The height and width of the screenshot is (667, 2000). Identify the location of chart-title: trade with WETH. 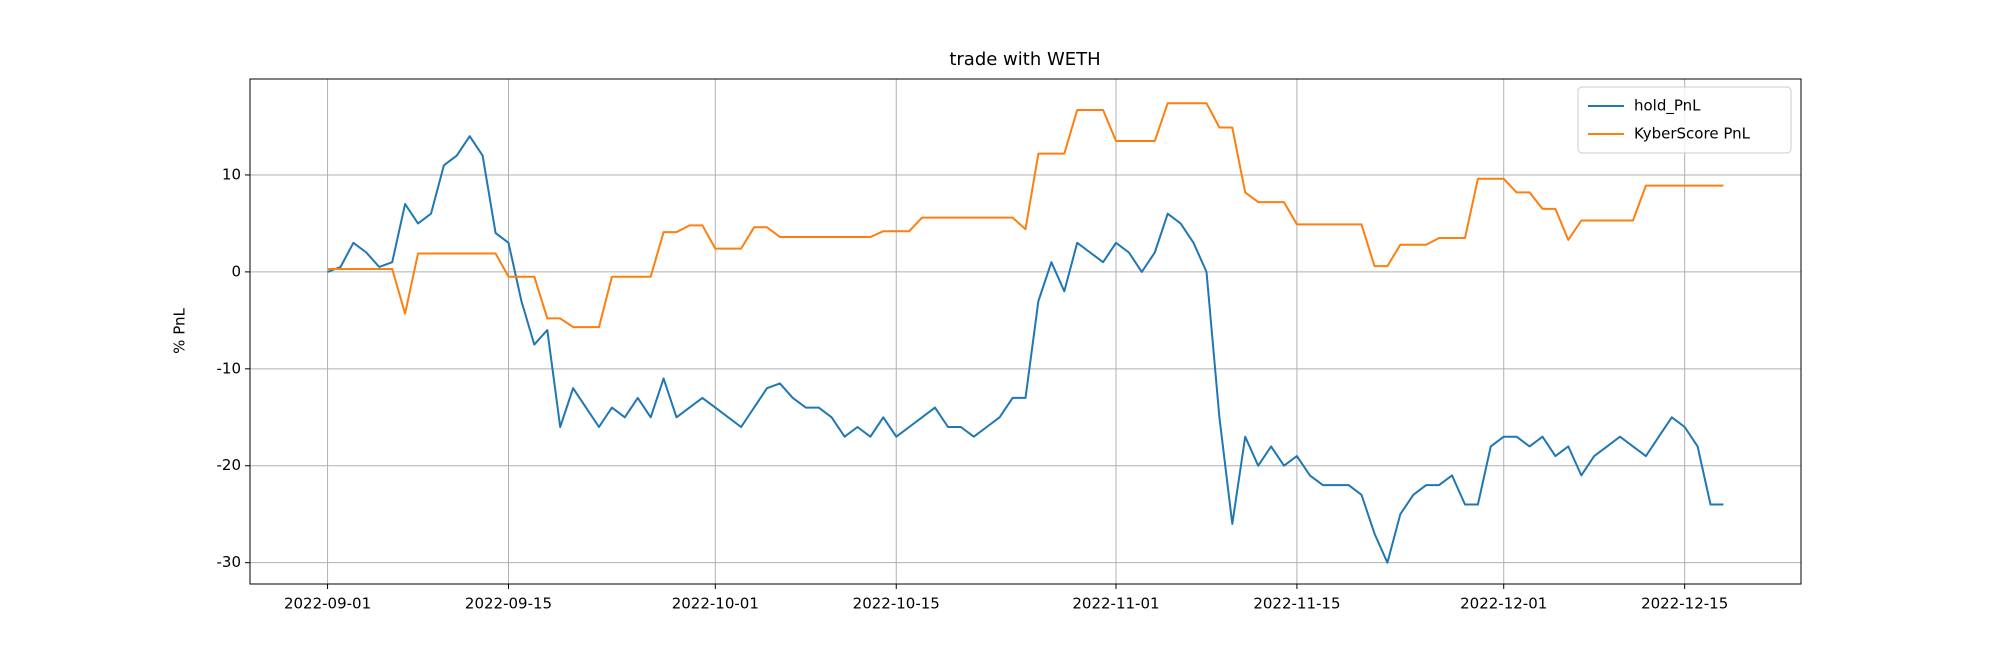
(1024, 59).